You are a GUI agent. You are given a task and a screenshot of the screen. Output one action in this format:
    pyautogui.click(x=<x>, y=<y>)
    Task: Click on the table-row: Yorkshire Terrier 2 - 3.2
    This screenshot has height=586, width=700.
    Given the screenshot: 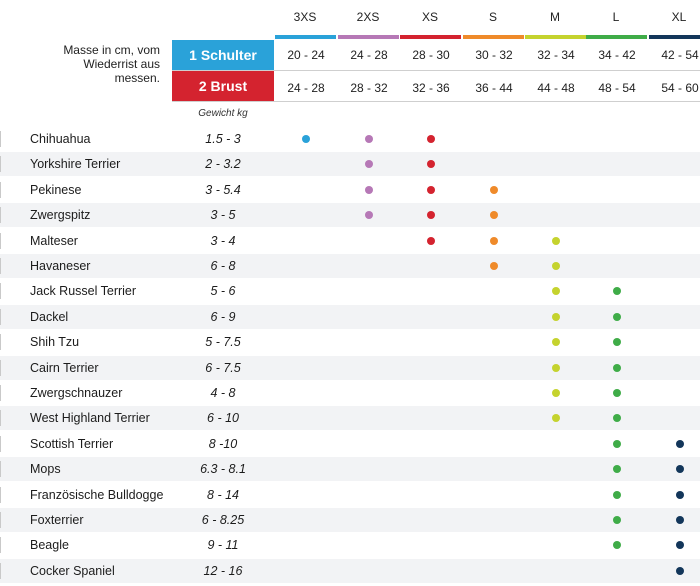 What is the action you would take?
    pyautogui.click(x=350, y=164)
    